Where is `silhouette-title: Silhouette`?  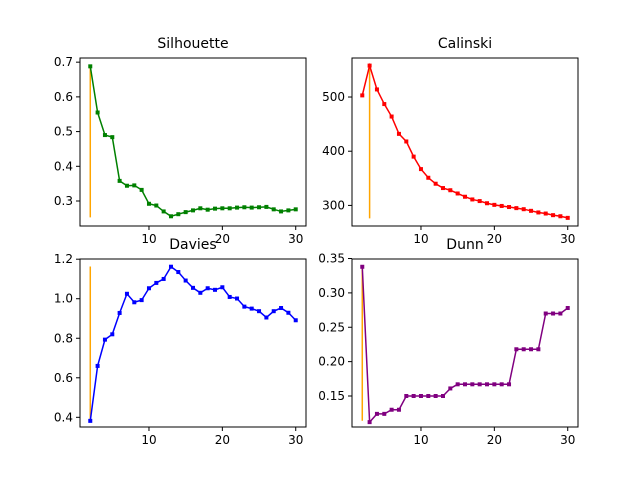
silhouette-title: Silhouette is located at coordinates (192, 44).